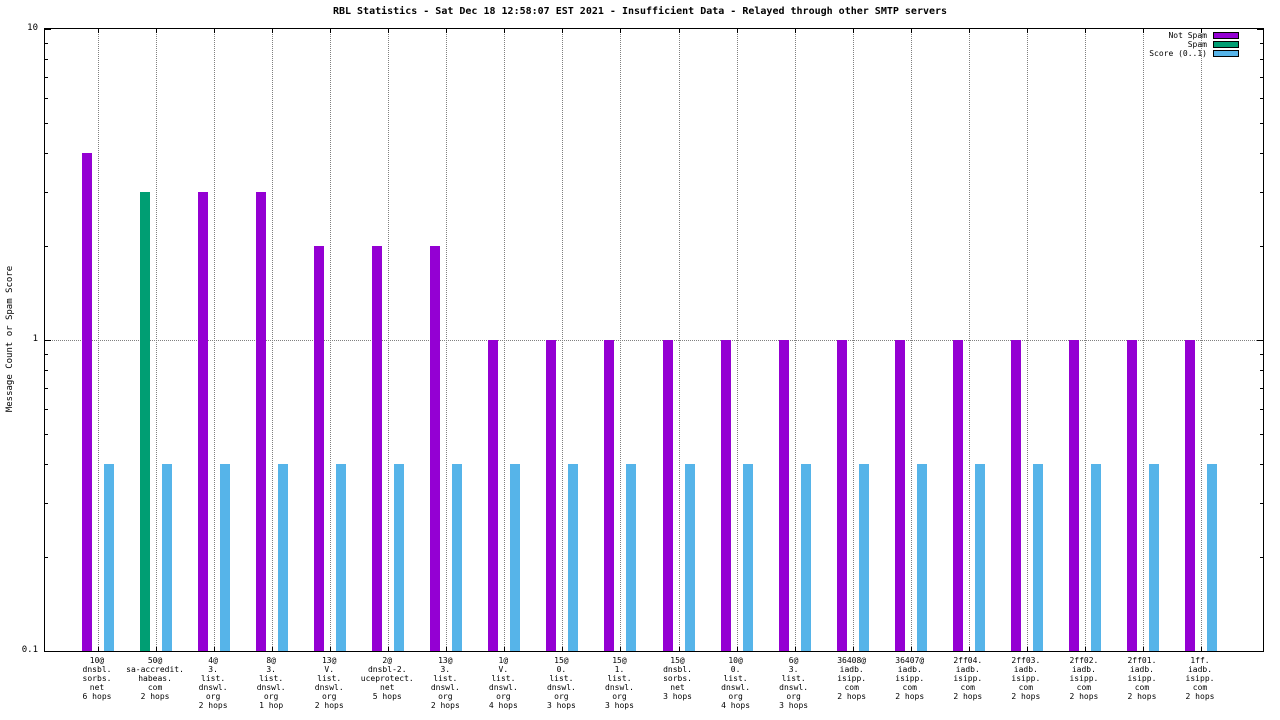  Describe the element at coordinates (1200, 678) in the screenshot. I see `x-category-label: 1ff. iadb. isipp. com 2 hops` at that location.